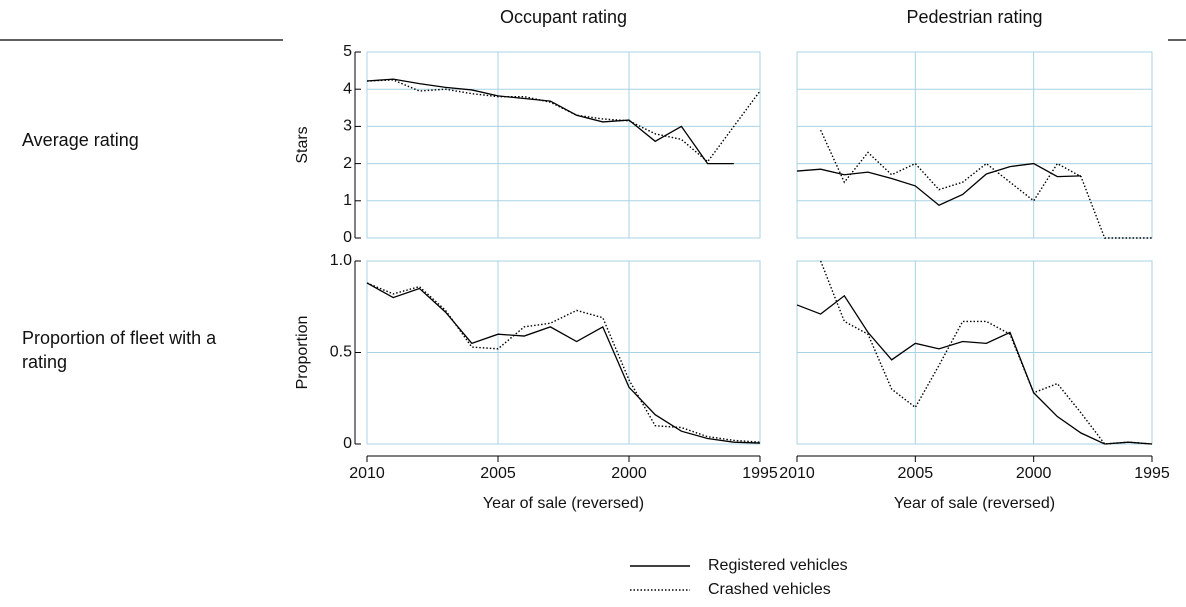 This screenshot has height=607, width=1186. I want to click on legend-label: Registered vehicles, so click(778, 565).